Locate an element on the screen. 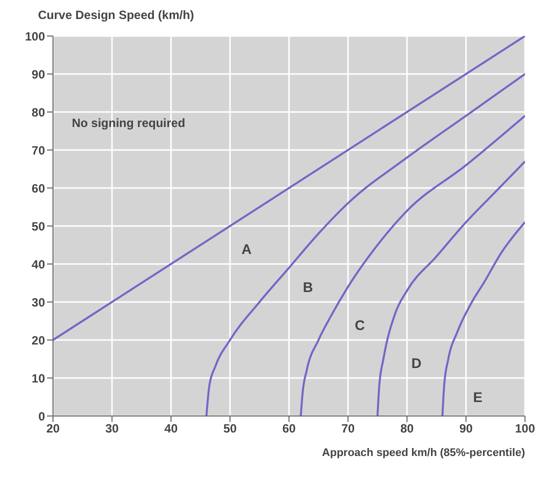 This screenshot has height=481, width=543. y-tick-label: 10 is located at coordinates (39, 378).